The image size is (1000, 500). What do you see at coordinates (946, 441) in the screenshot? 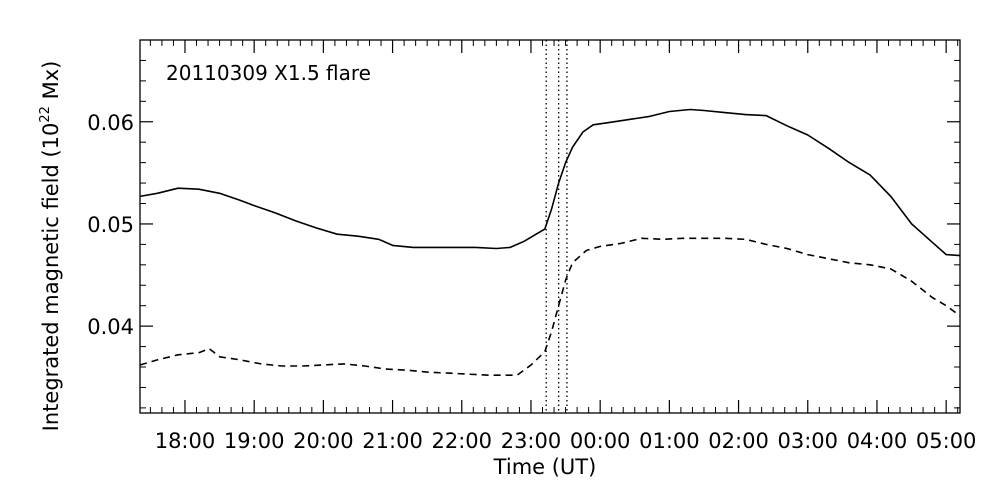
I see `x-tick-label: 05:00` at bounding box center [946, 441].